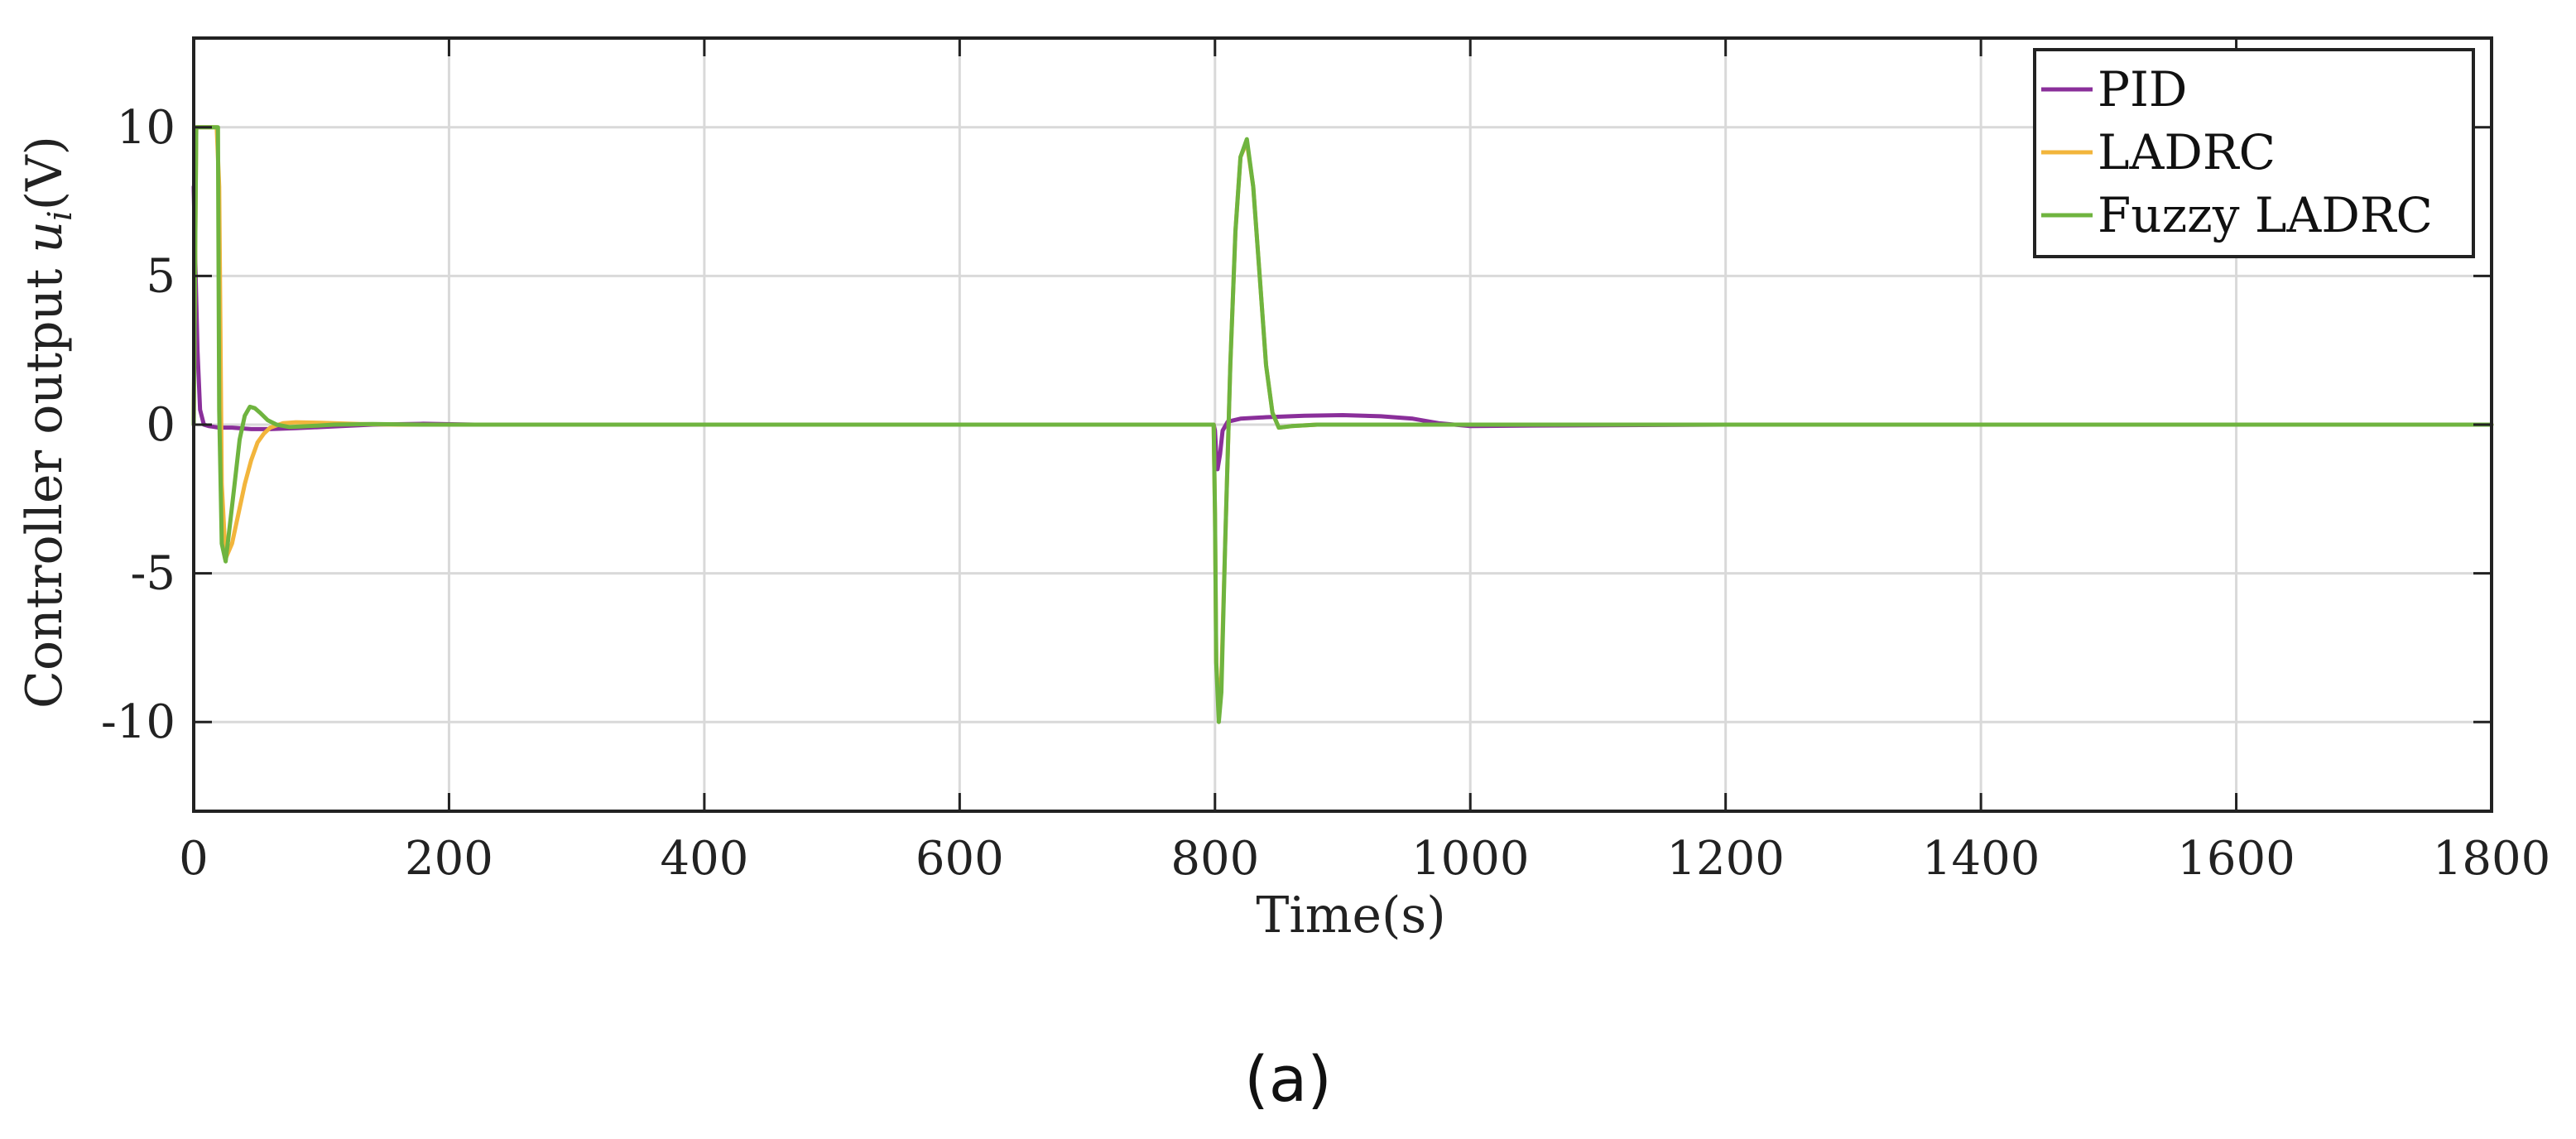  Describe the element at coordinates (60, 215) in the screenshot. I see `y-axis-label-subscript: i` at that location.